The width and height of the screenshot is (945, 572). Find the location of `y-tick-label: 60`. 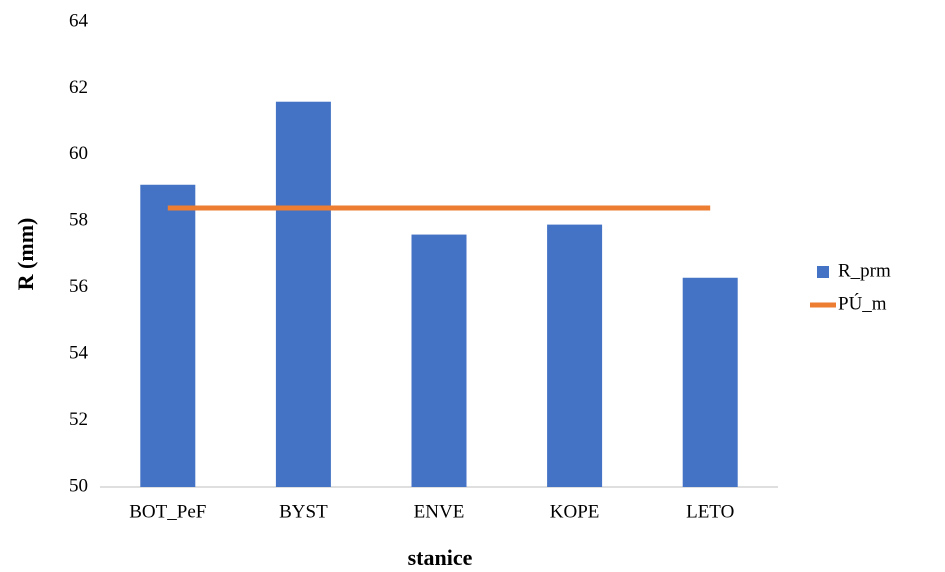

y-tick-label: 60 is located at coordinates (78, 153).